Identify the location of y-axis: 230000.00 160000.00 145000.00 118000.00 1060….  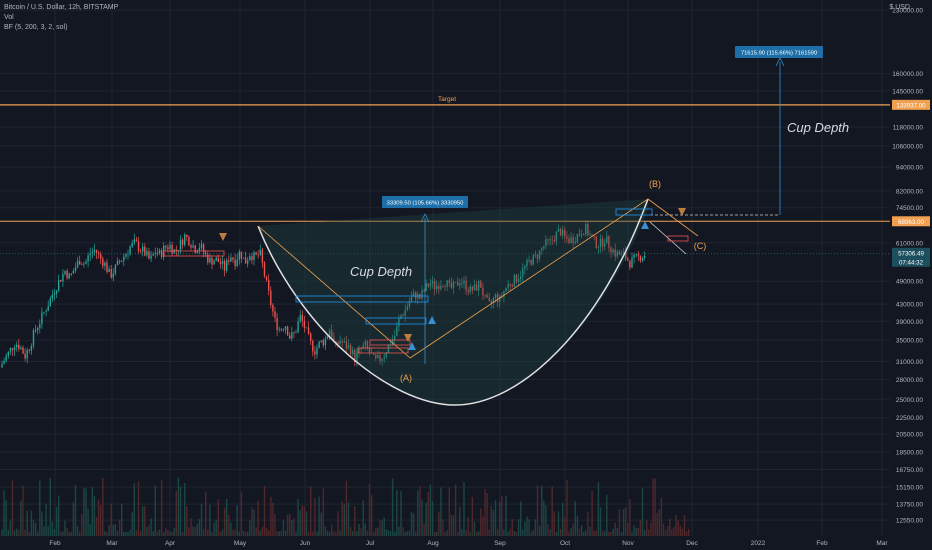
(911, 266).